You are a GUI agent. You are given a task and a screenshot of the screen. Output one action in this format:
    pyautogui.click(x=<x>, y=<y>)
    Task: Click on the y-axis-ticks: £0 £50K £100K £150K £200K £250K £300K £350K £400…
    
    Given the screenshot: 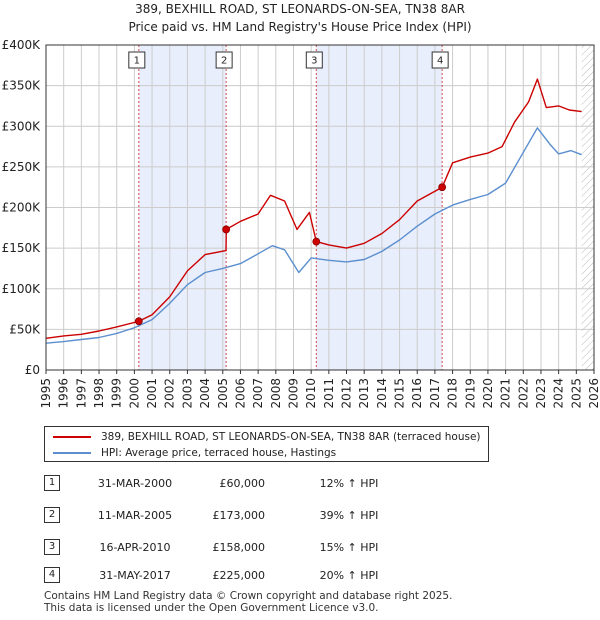 What is the action you would take?
    pyautogui.click(x=22, y=207)
    